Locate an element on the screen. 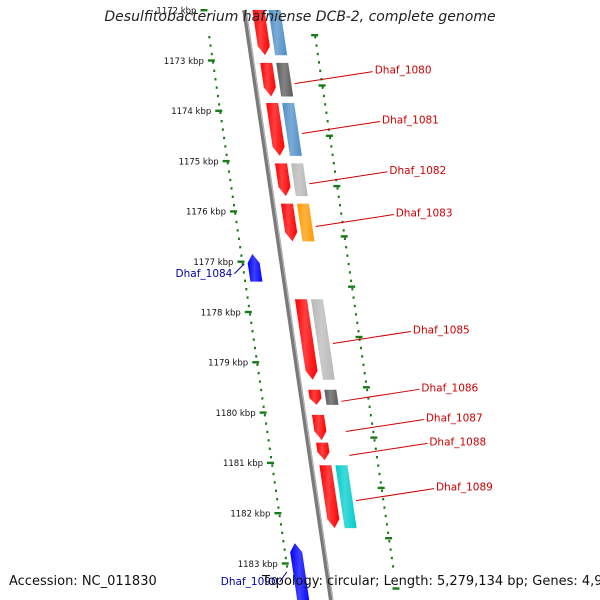  tick-label: 1176 kbp is located at coordinates (206, 213).